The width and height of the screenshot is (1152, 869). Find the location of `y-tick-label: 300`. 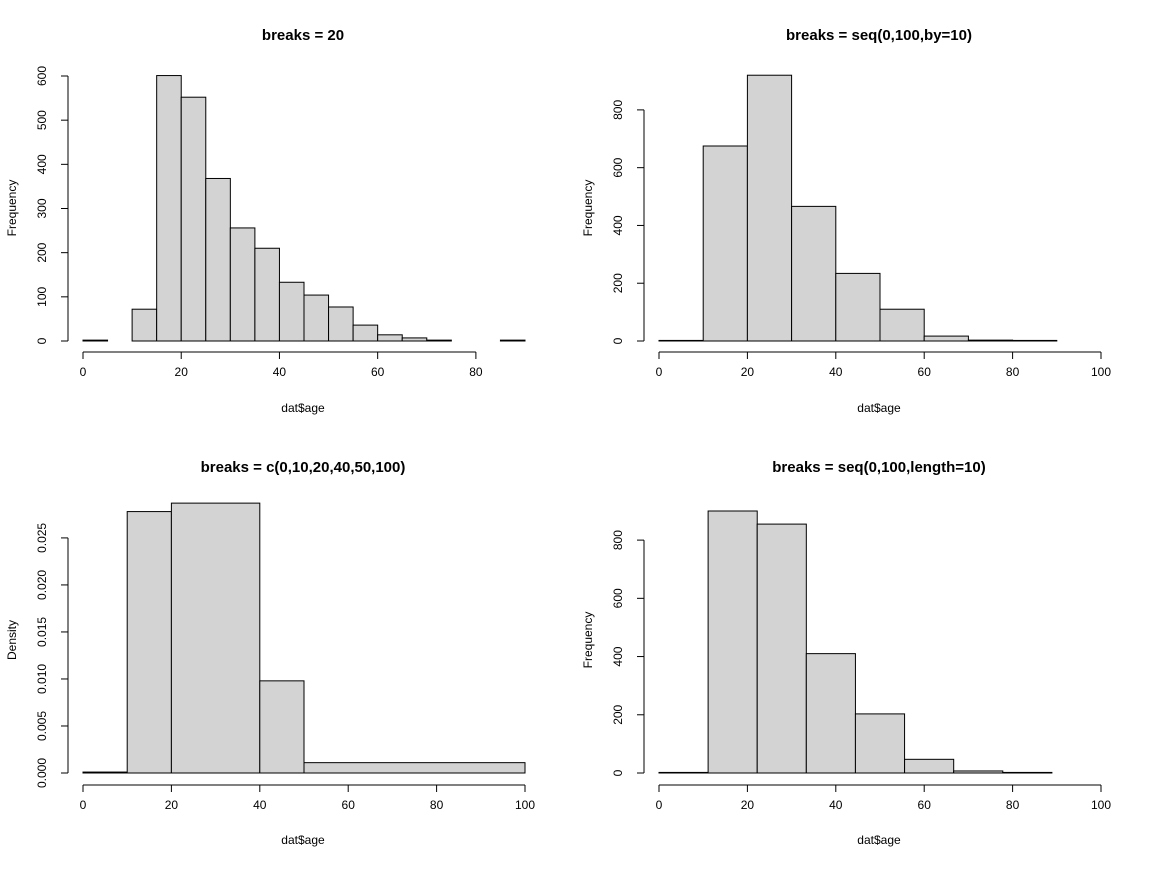

y-tick-label: 300 is located at coordinates (42, 208).